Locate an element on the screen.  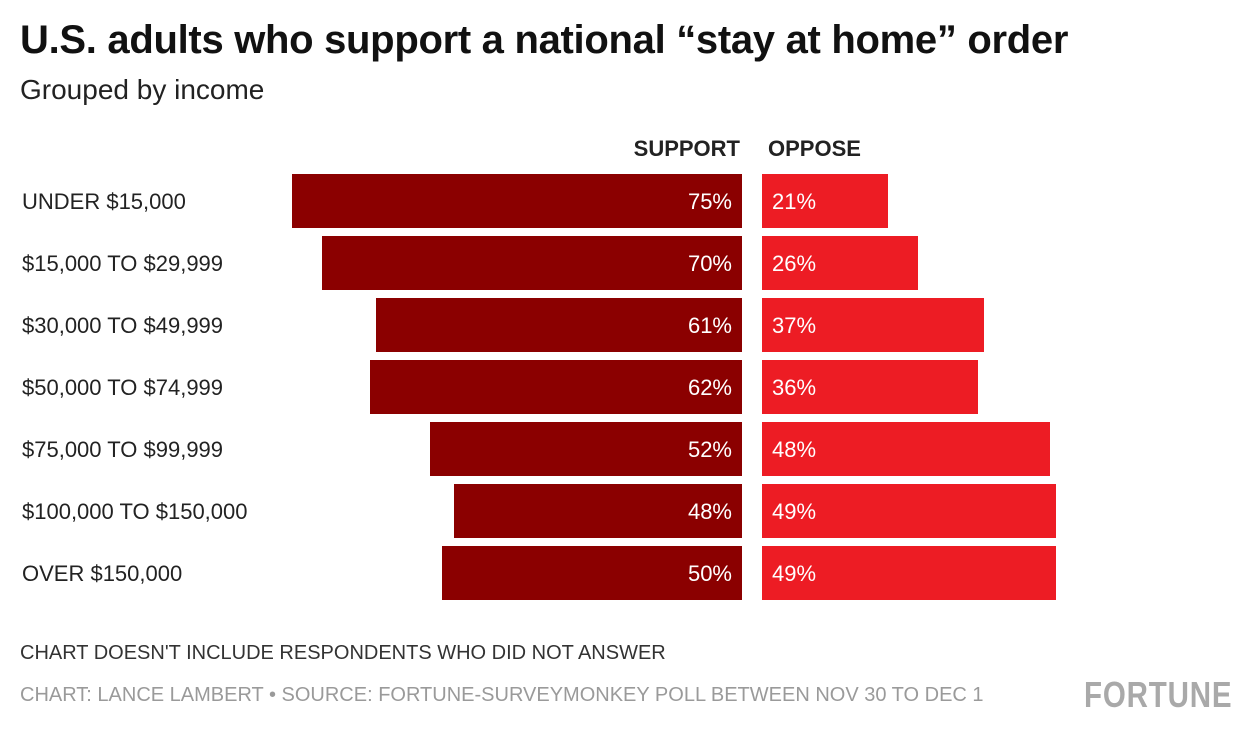
support-value-label: 75% is located at coordinates (710, 201).